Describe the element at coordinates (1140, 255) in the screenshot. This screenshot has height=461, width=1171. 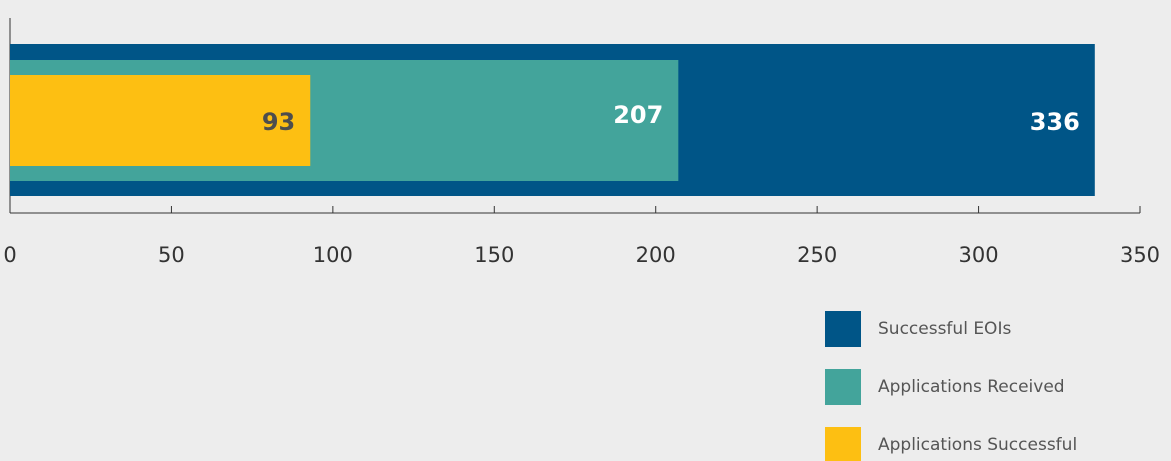
I see `x-tick-label: 350` at that location.